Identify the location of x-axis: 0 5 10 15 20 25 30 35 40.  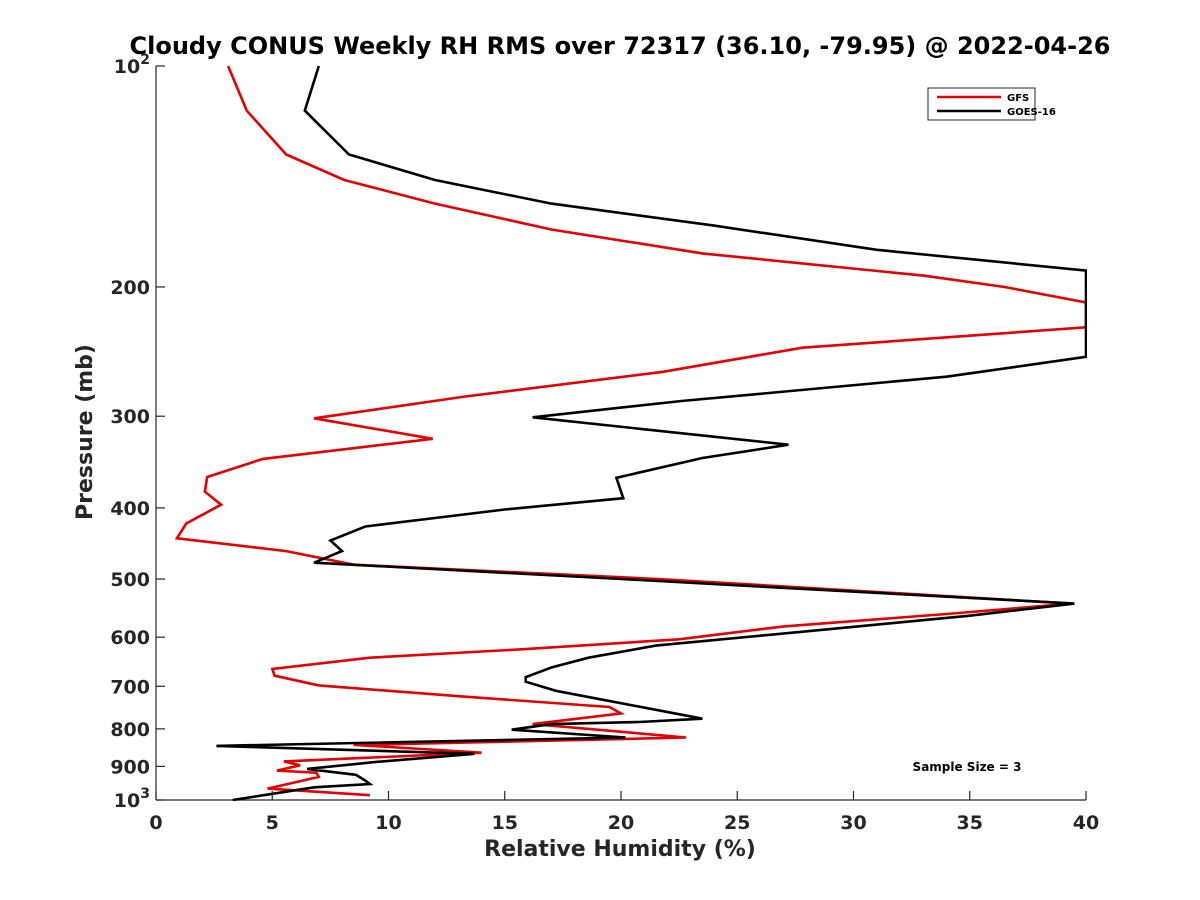
(624, 812).